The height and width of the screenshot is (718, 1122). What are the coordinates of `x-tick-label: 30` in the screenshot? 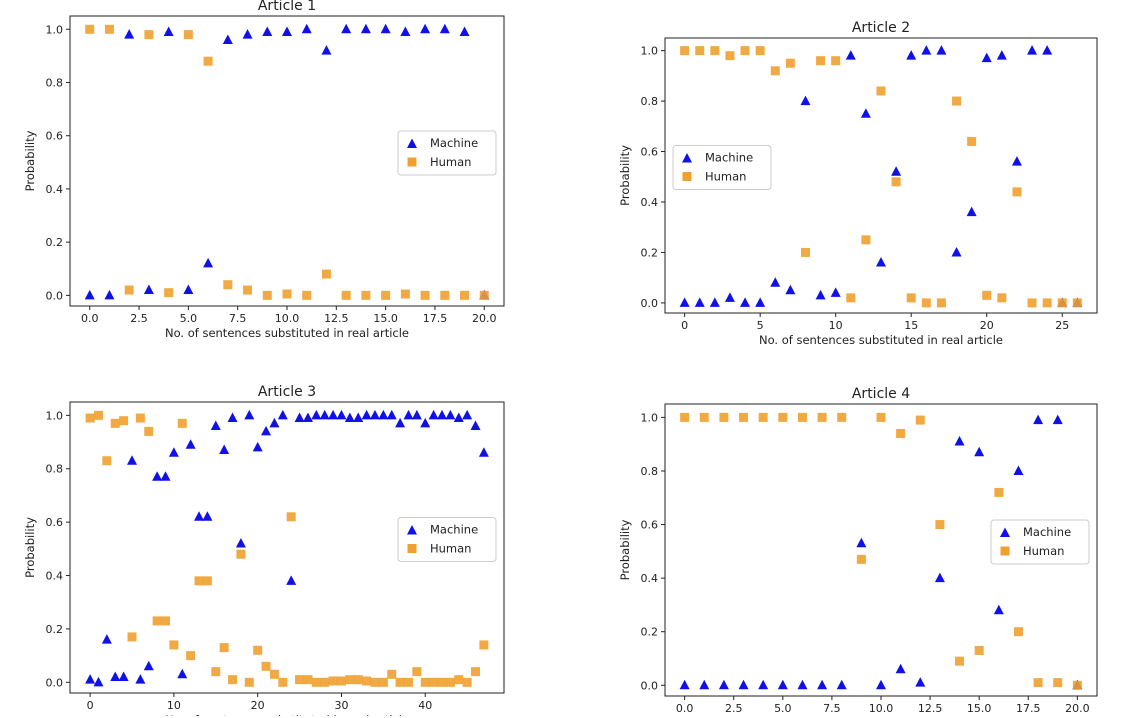 It's located at (341, 705).